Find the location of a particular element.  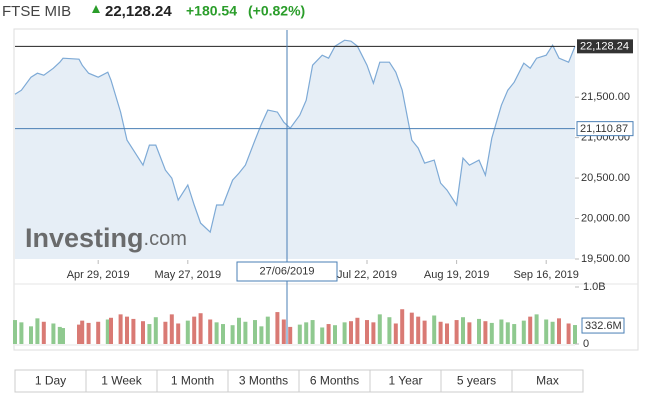

range-button-label: 3 Months is located at coordinates (263, 381).